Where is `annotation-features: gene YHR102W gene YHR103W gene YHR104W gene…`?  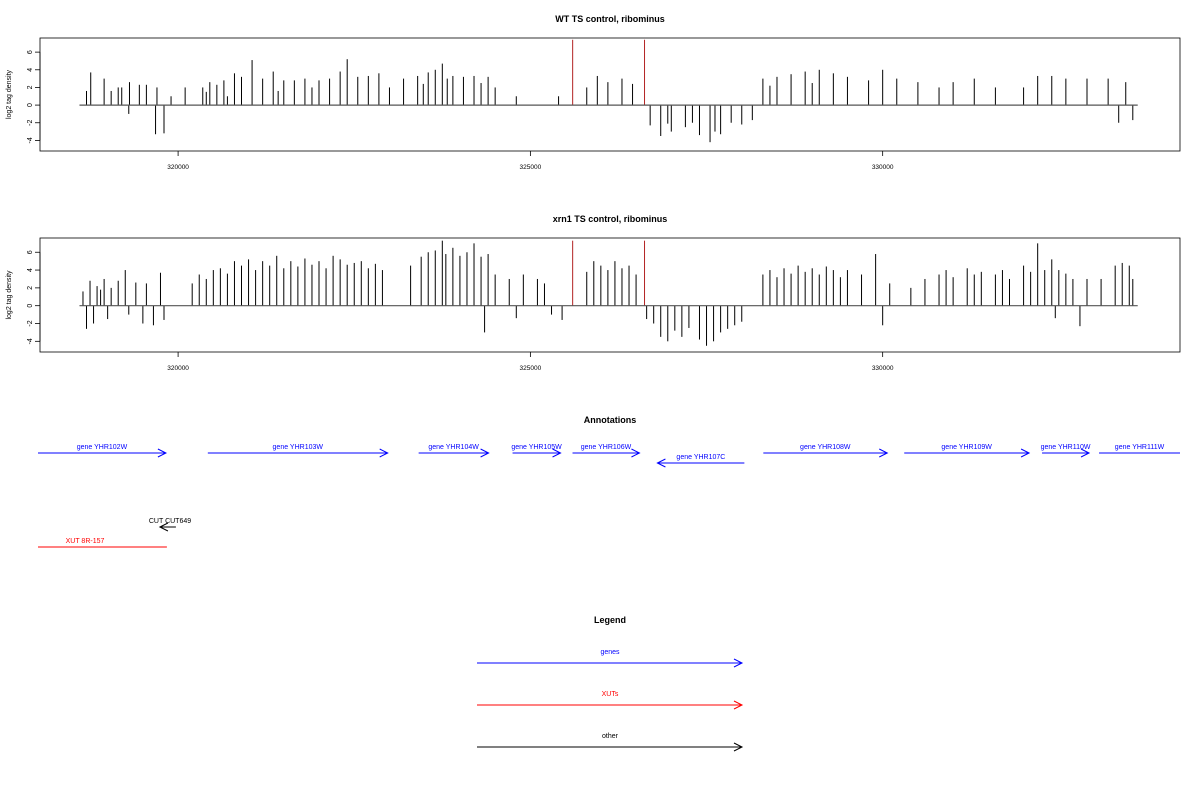
annotation-features: gene YHR102W gene YHR103W gene YHR104W gene… is located at coordinates (609, 496).